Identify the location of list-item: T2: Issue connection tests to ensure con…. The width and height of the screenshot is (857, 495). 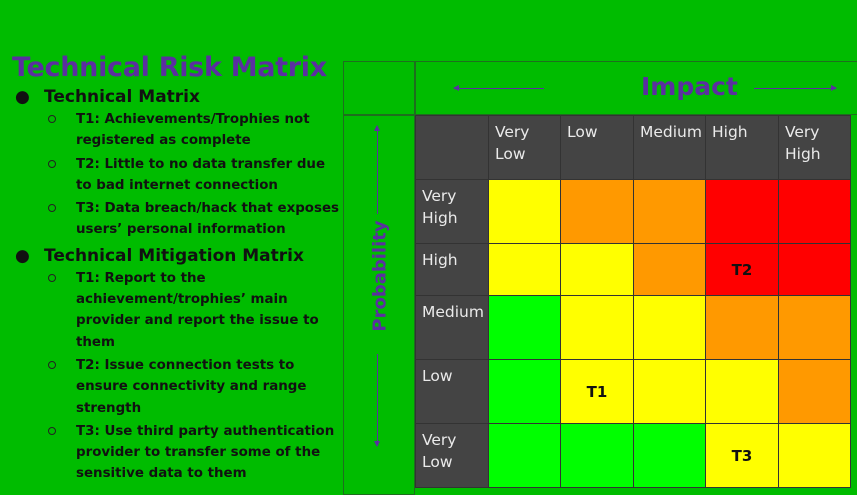
(178, 387).